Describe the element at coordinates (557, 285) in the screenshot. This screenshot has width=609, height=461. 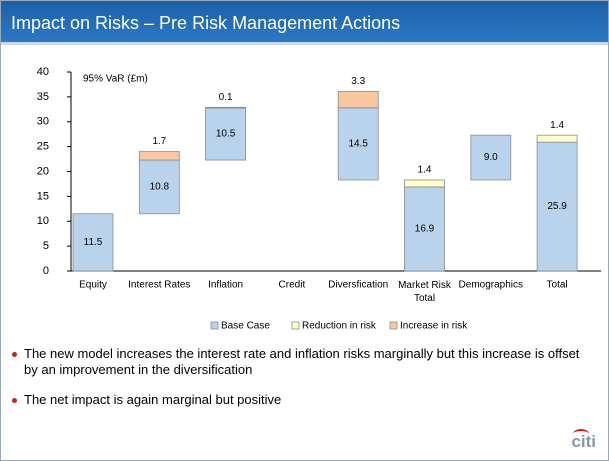
I see `x-tick-label: Total` at that location.